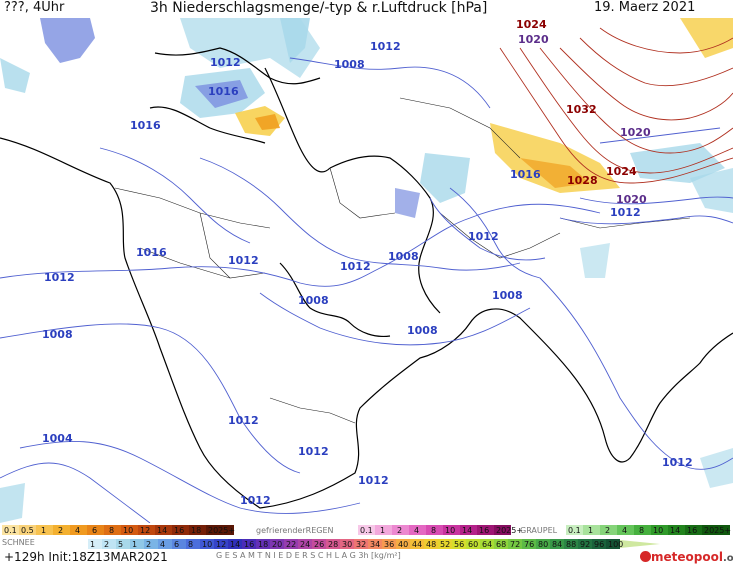  I want to click on total-value: 30, so click(347, 544).